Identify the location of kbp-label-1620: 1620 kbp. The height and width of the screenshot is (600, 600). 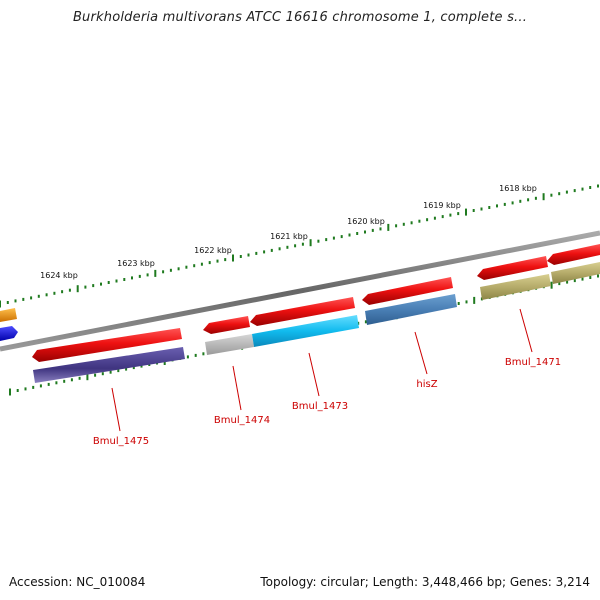
(366, 221).